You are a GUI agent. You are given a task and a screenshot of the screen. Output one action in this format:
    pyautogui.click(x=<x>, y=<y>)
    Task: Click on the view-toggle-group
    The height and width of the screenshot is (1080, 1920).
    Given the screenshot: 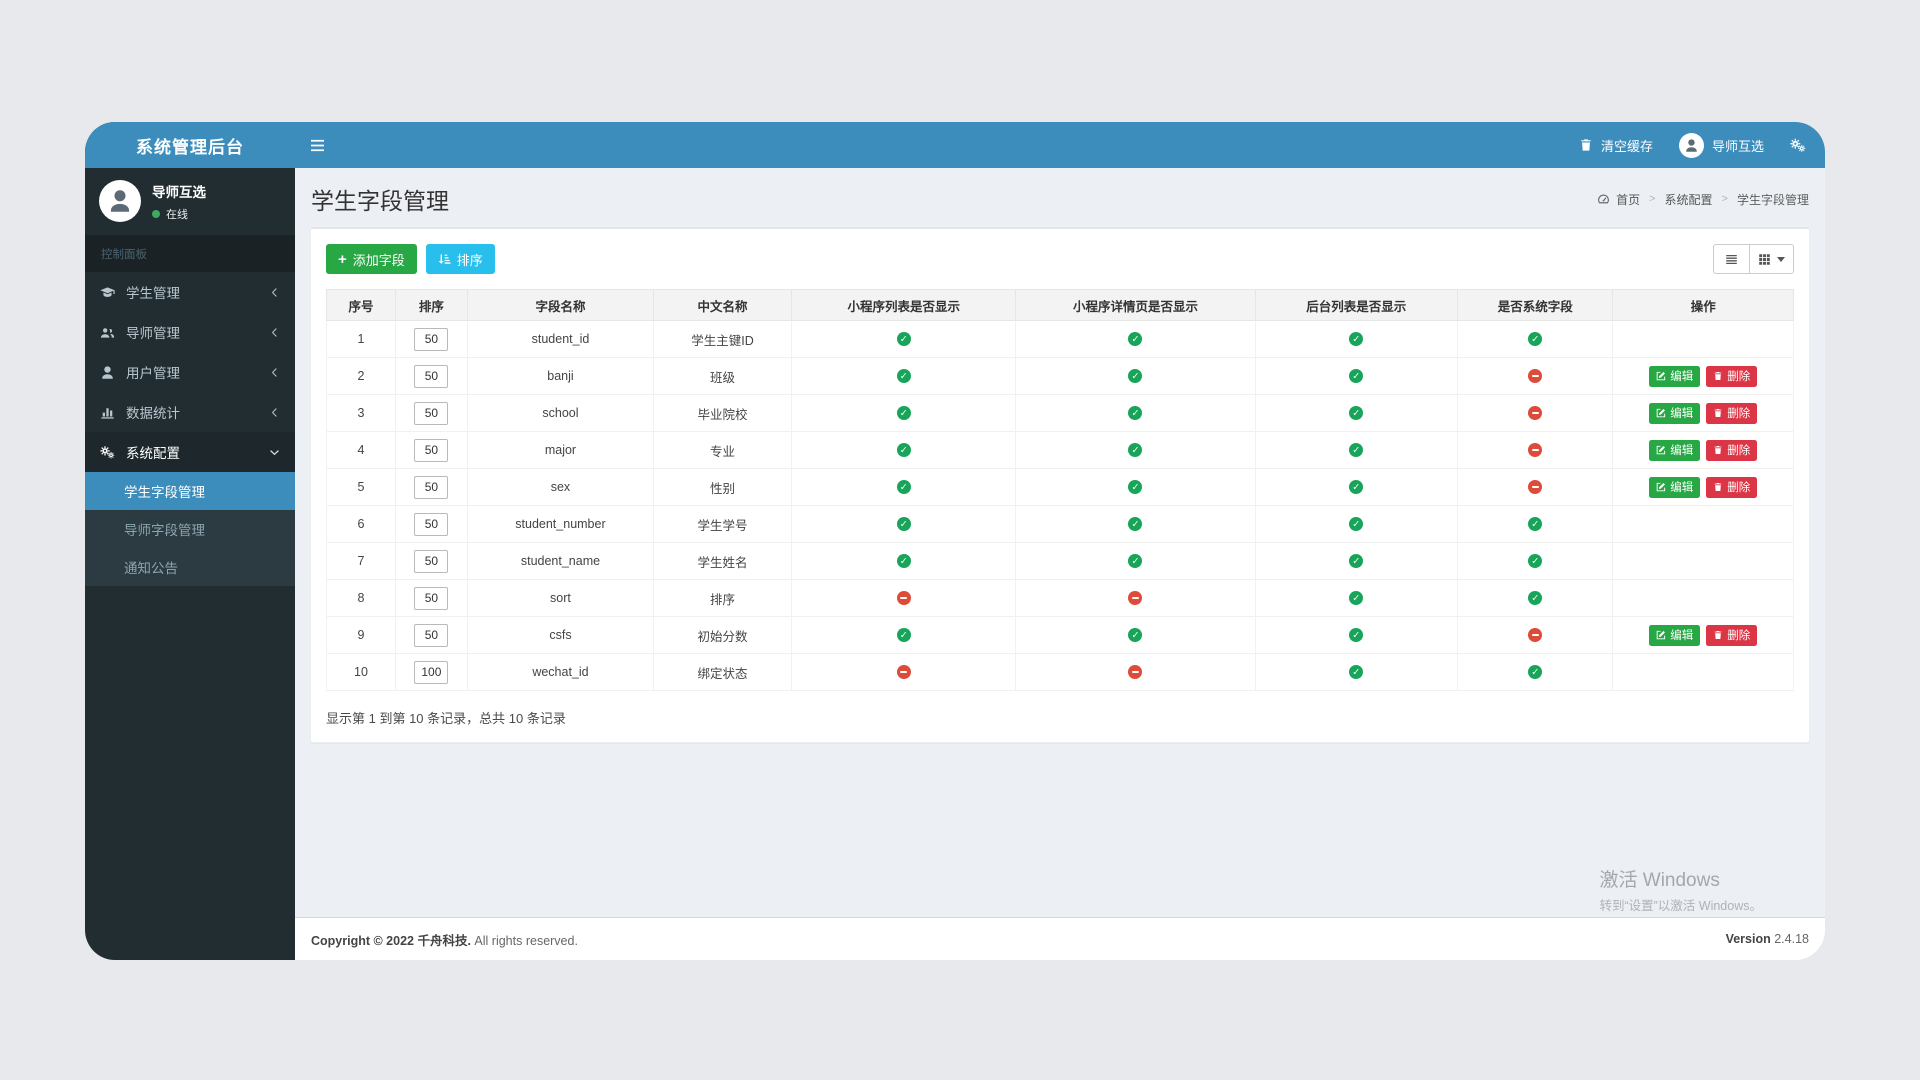 What is the action you would take?
    pyautogui.click(x=1753, y=259)
    